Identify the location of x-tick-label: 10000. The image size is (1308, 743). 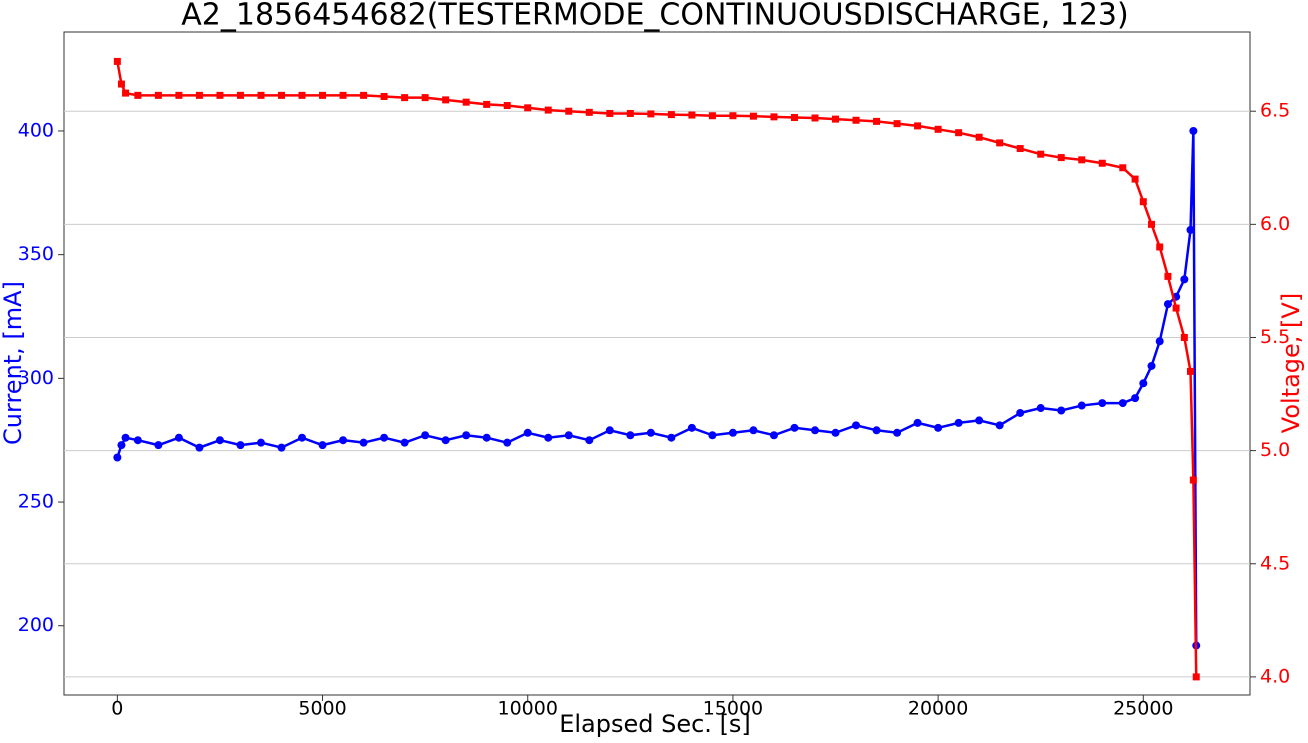
(528, 709).